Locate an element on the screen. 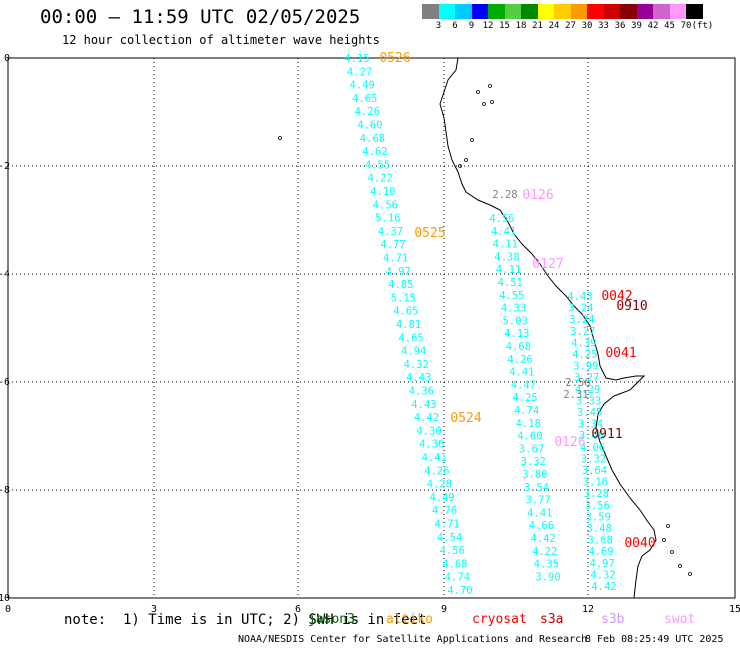  wave-height-value: 4.47 is located at coordinates (523, 385).